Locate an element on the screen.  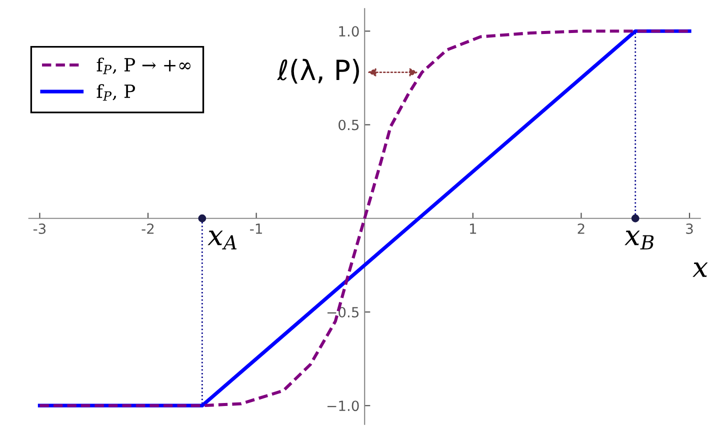
ref-line-label: x$_{B}$ is located at coordinates (639, 240).